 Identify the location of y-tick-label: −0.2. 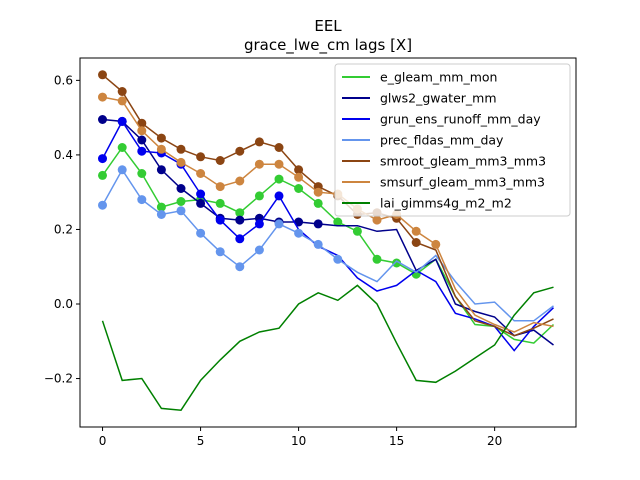
(58, 379).